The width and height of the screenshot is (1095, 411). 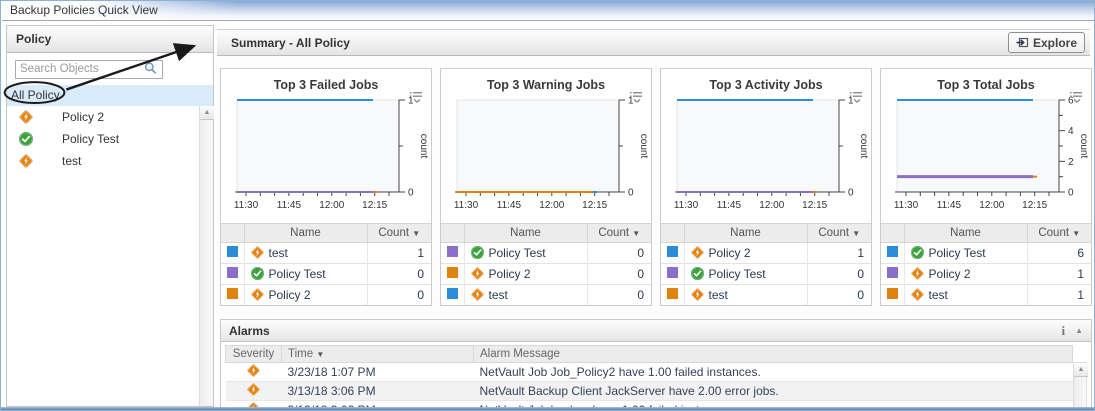 What do you see at coordinates (110, 161) in the screenshot?
I see `sidebar-item-test: test` at bounding box center [110, 161].